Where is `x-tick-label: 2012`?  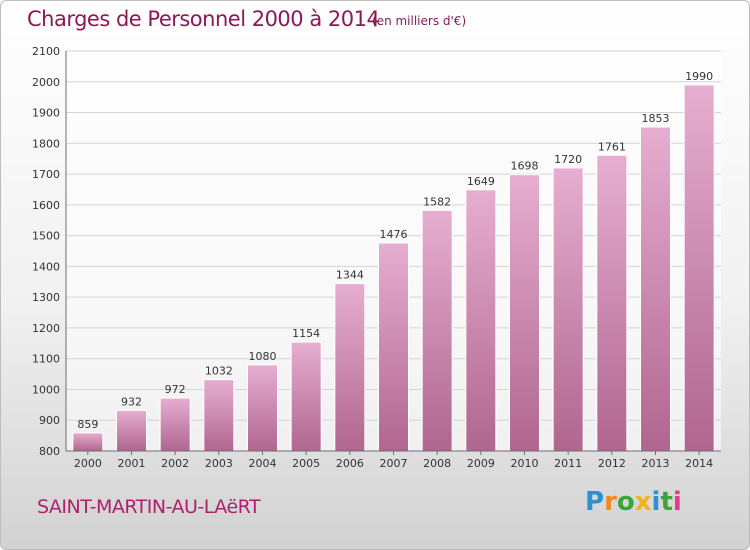 x-tick-label: 2012 is located at coordinates (612, 463).